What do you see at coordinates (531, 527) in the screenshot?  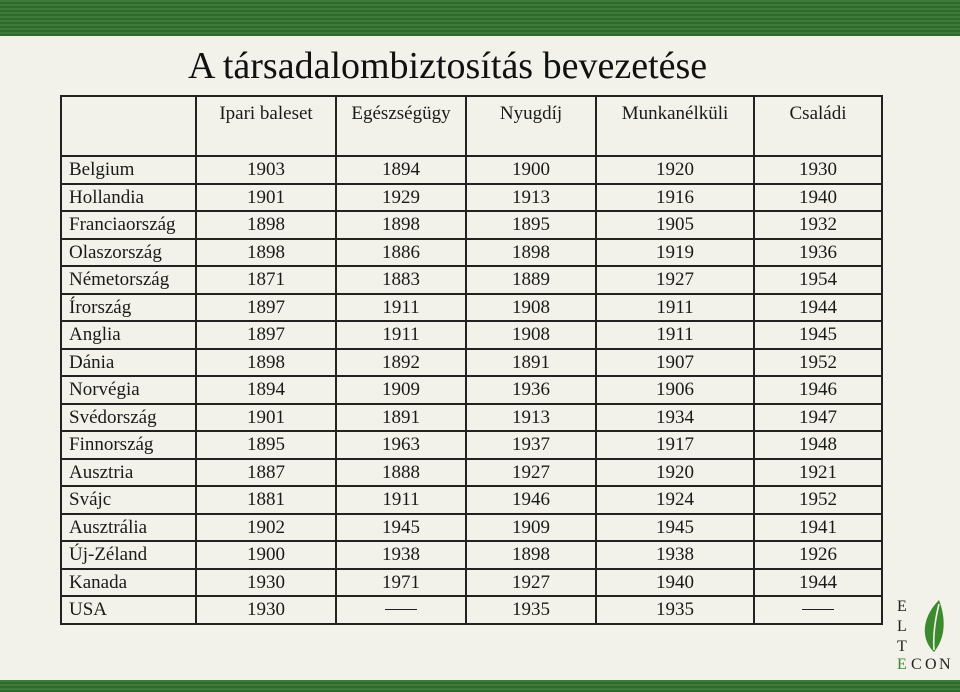 I see `year-cell: 1909` at bounding box center [531, 527].